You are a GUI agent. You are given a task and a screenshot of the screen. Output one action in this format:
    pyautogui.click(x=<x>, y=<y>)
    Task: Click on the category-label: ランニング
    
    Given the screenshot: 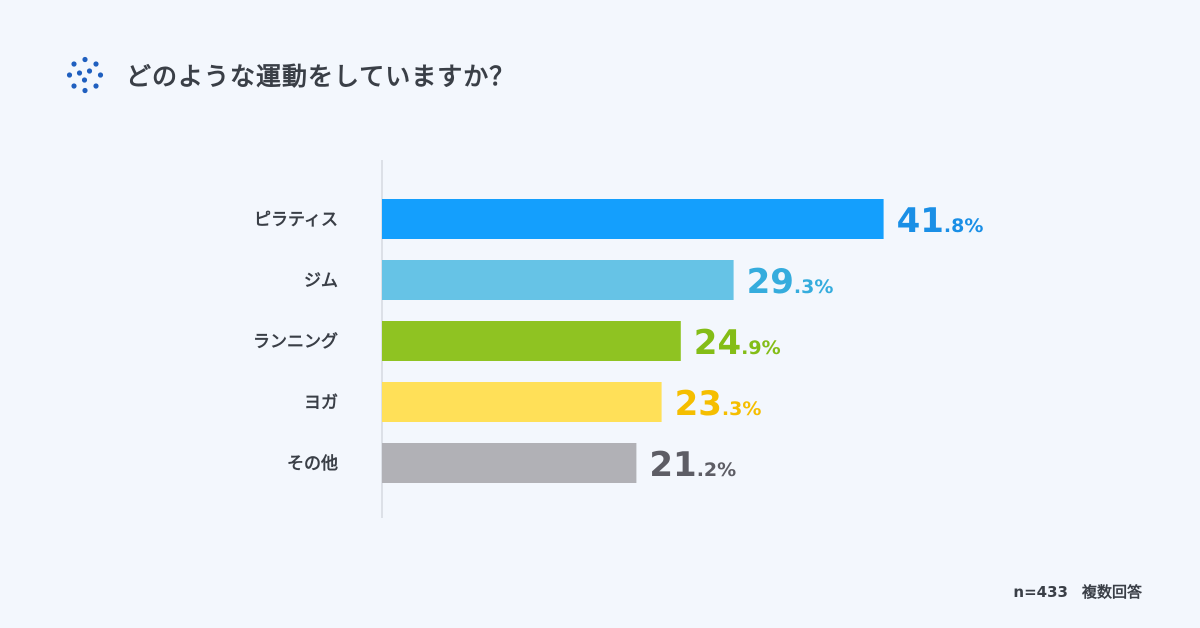 What is the action you would take?
    pyautogui.click(x=295, y=341)
    